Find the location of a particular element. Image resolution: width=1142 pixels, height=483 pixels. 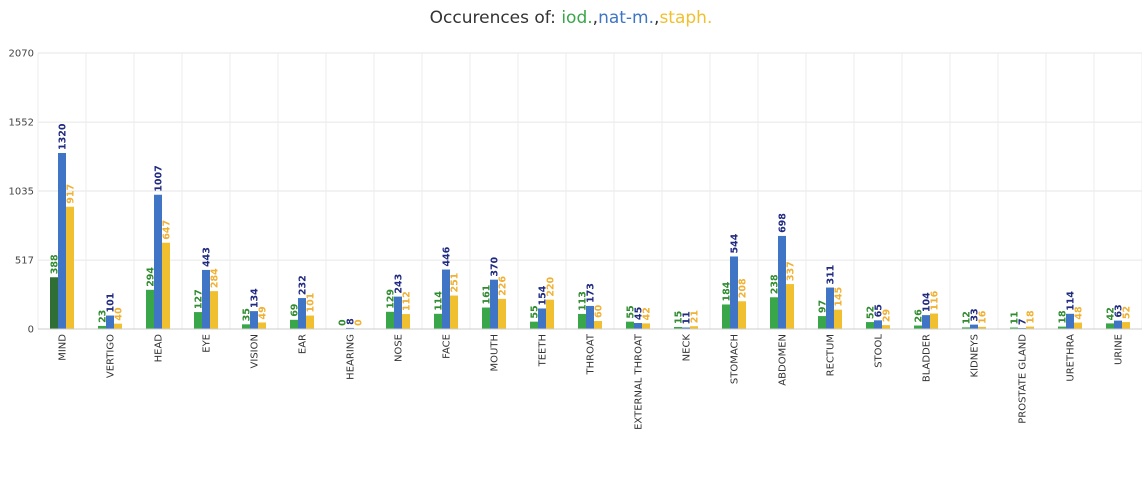

data-label: 26 is located at coordinates (919, 316).